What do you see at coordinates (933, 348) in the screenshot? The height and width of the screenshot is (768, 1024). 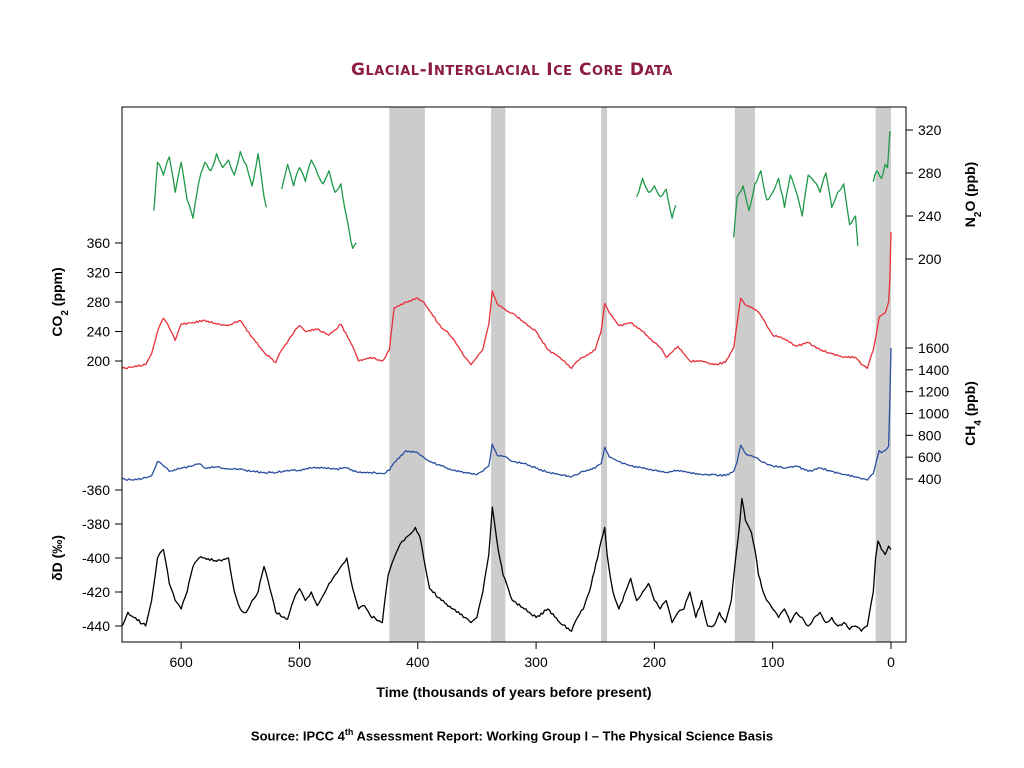 I see `y-tick-label-ch4-1600: 1600` at bounding box center [933, 348].